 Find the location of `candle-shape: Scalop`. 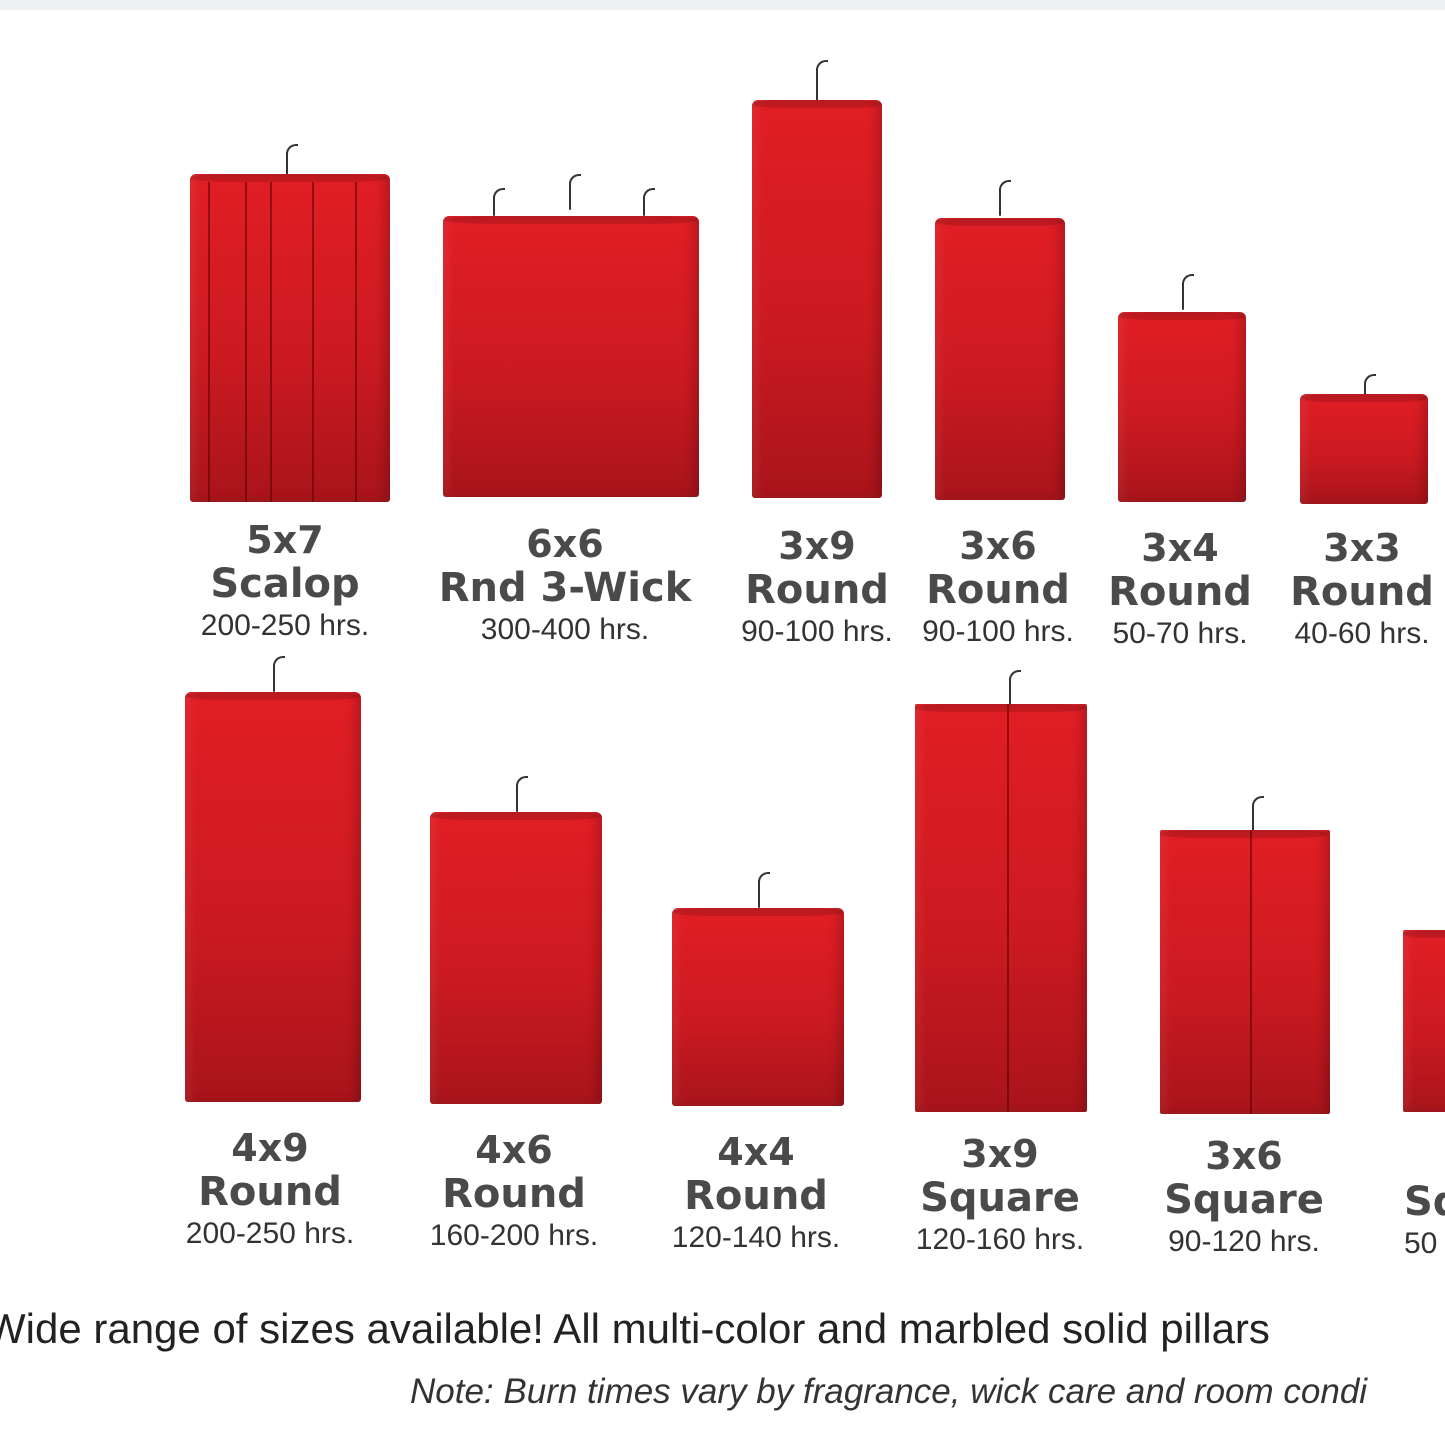

candle-shape: Scalop is located at coordinates (285, 584).